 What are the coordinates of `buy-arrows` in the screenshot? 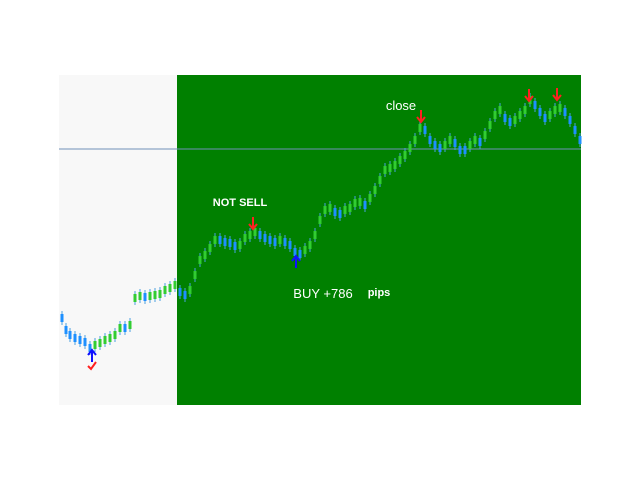 It's located at (194, 308).